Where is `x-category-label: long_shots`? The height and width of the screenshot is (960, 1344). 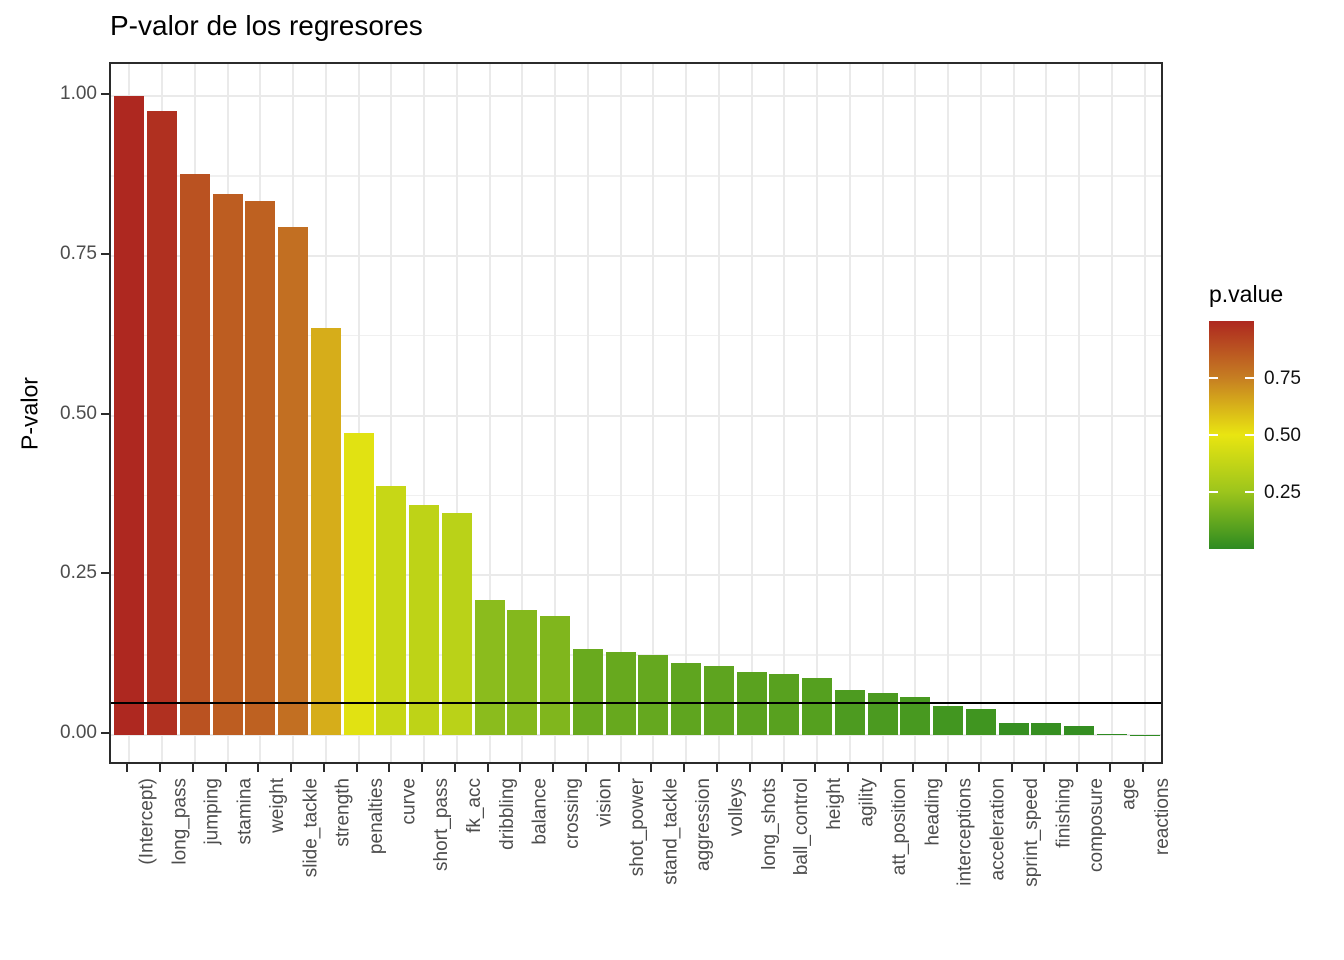 x-category-label: long_shots is located at coordinates (769, 824).